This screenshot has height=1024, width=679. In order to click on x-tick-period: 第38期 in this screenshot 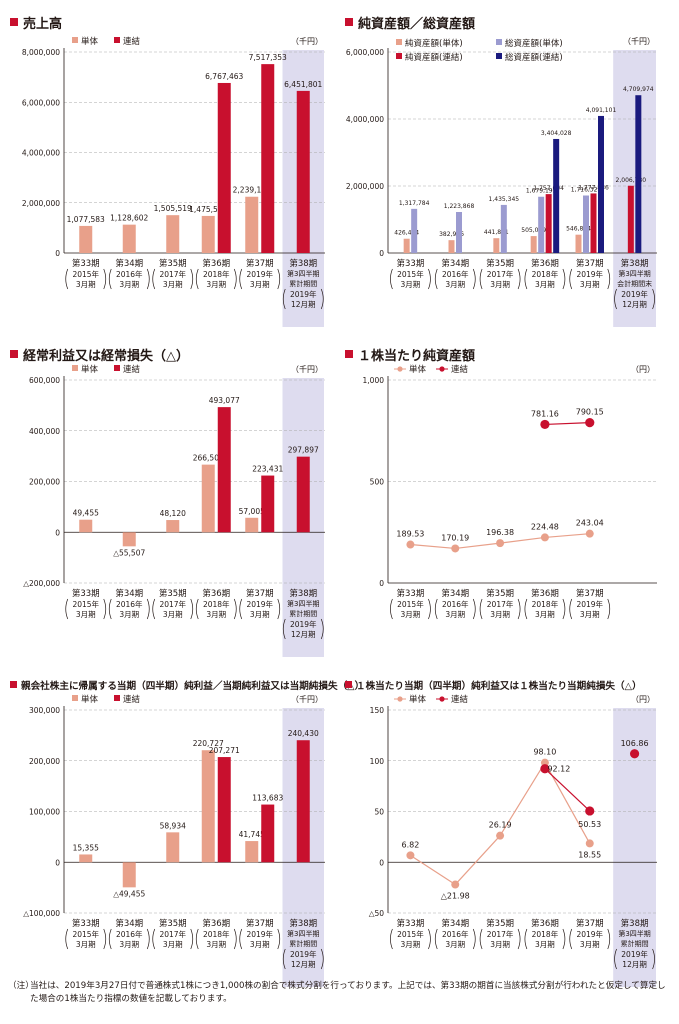, I will do `click(303, 593)`.